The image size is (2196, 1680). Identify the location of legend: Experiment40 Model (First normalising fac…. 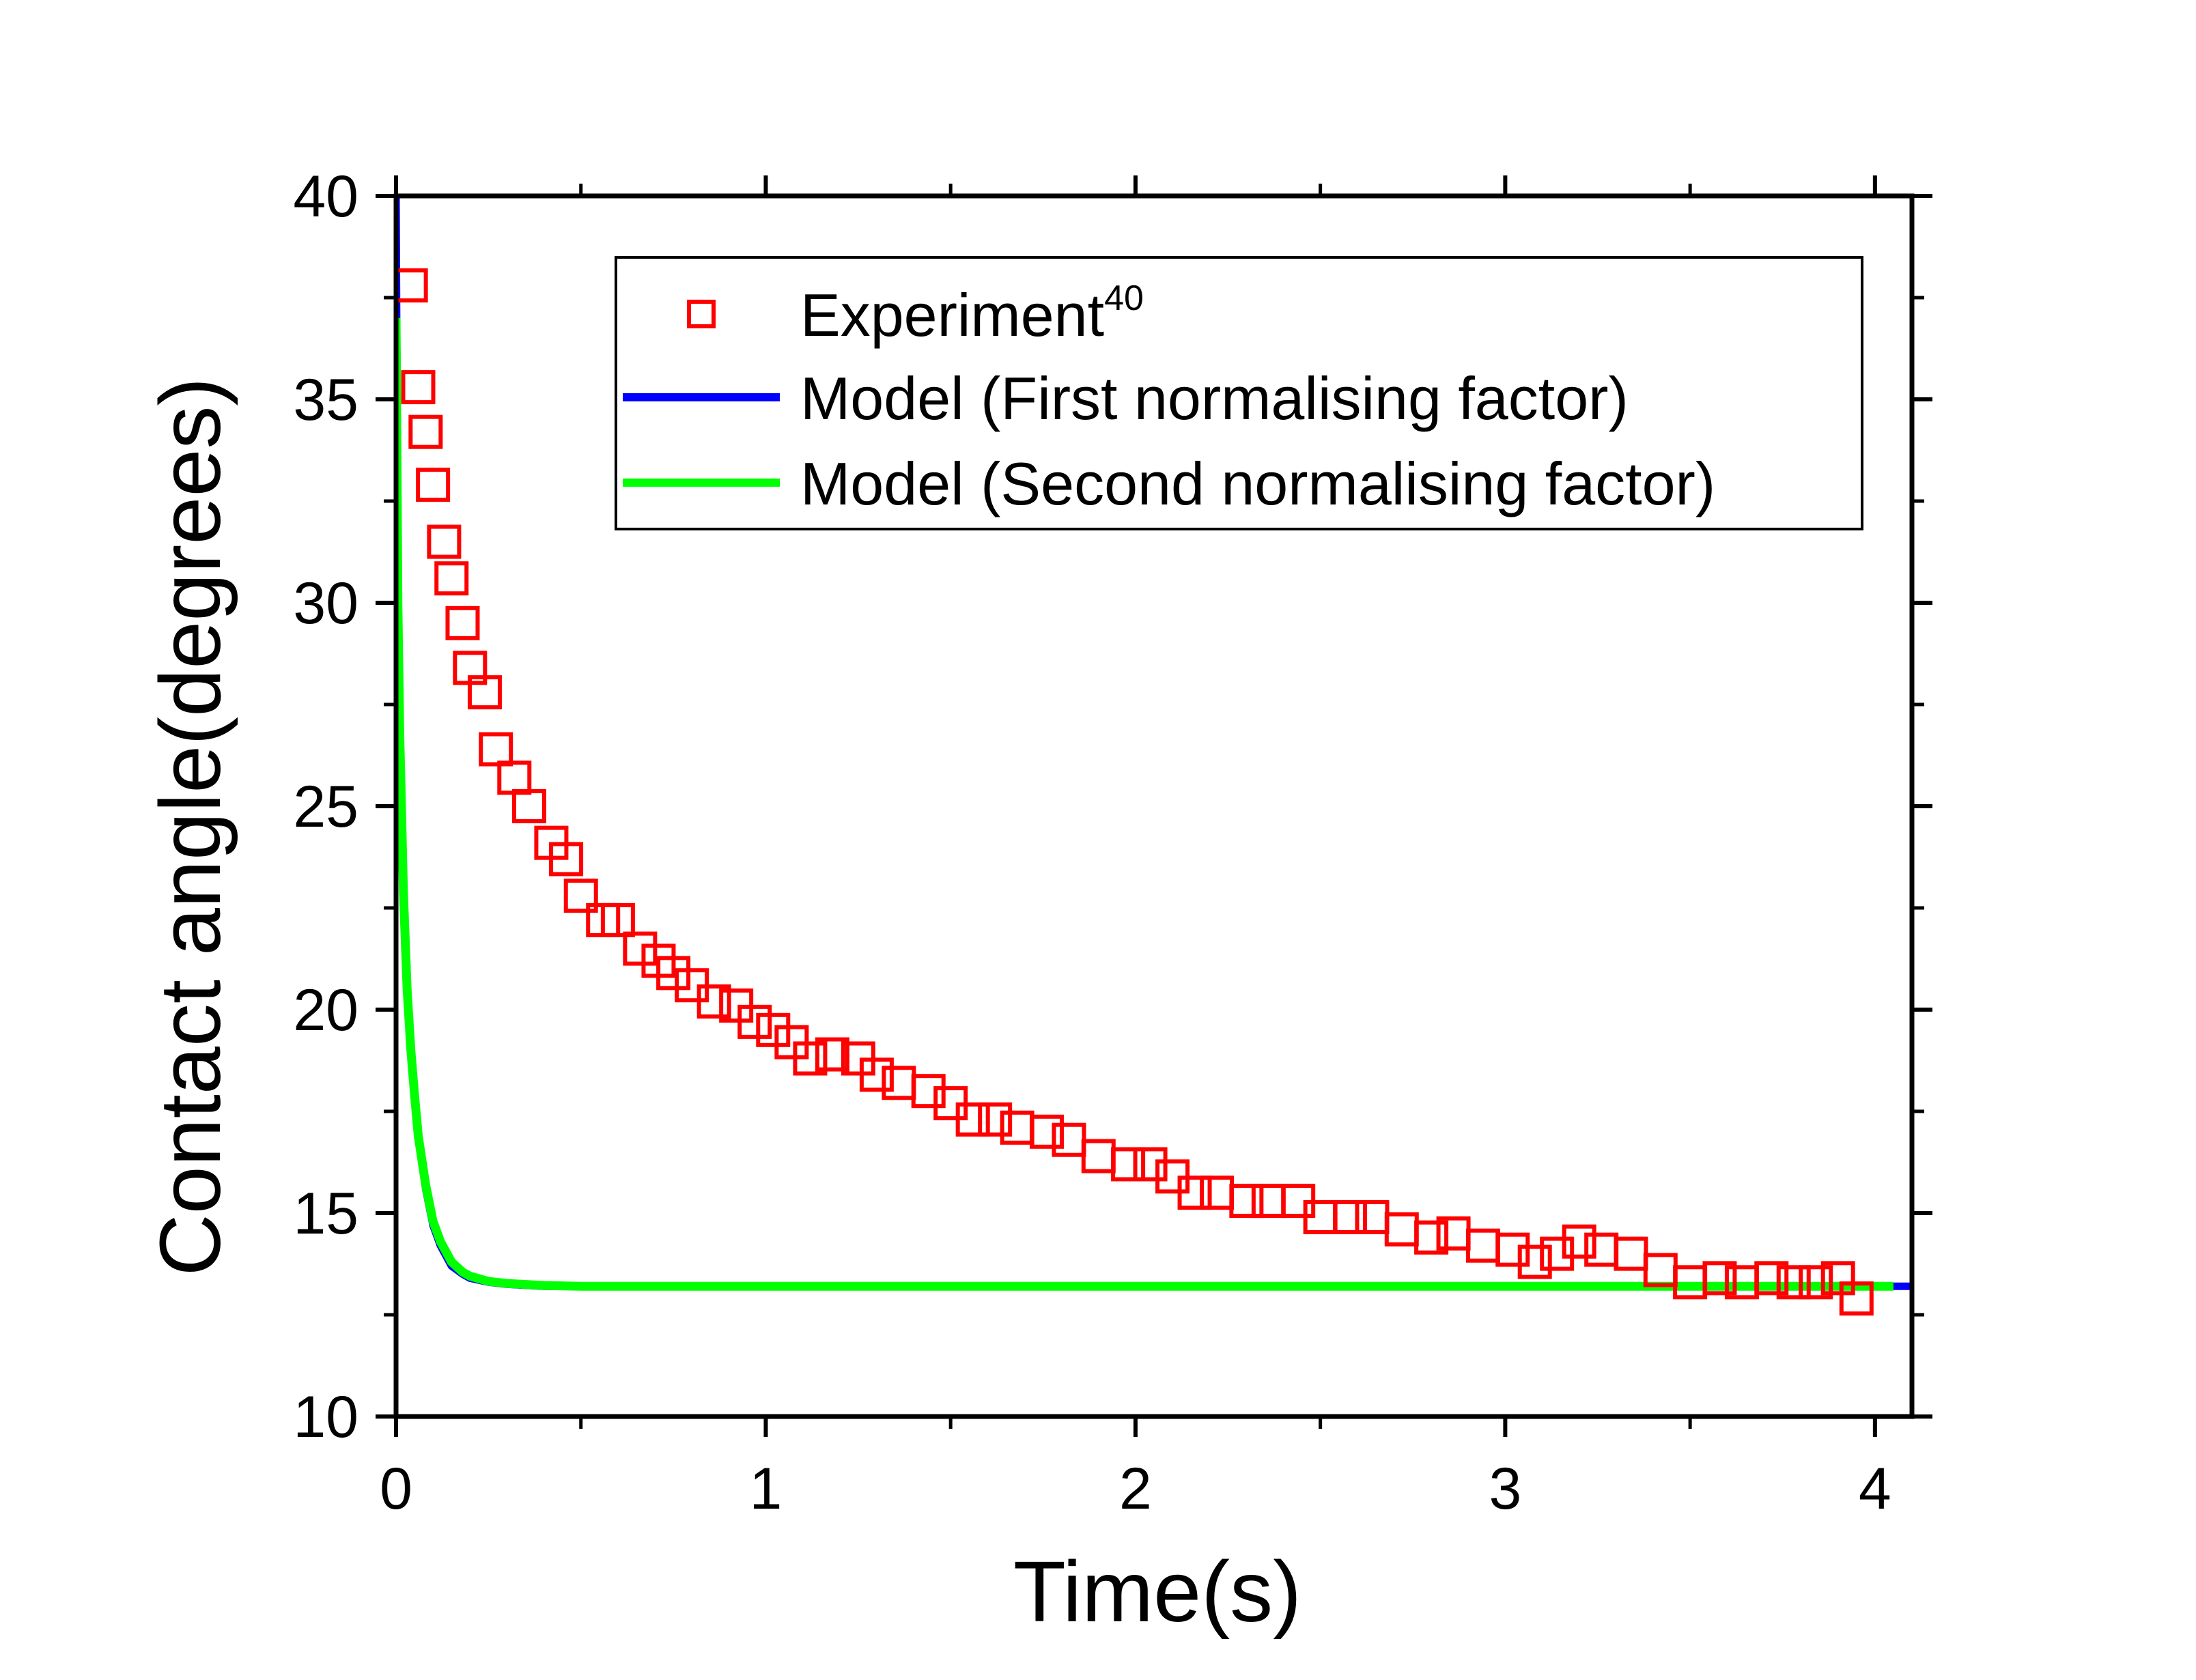
(1239, 393).